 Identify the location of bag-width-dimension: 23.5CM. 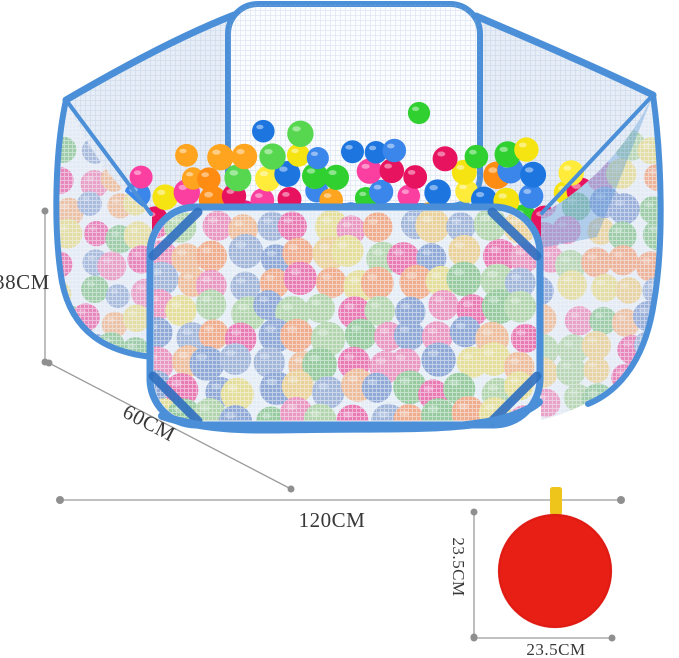
(543, 646).